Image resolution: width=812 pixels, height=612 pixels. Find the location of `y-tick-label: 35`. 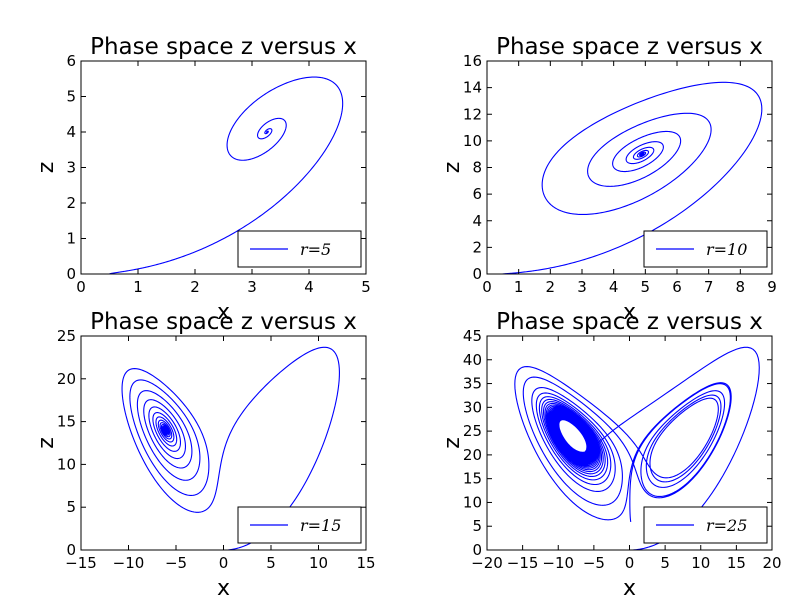

y-tick-label: 35 is located at coordinates (472, 384).